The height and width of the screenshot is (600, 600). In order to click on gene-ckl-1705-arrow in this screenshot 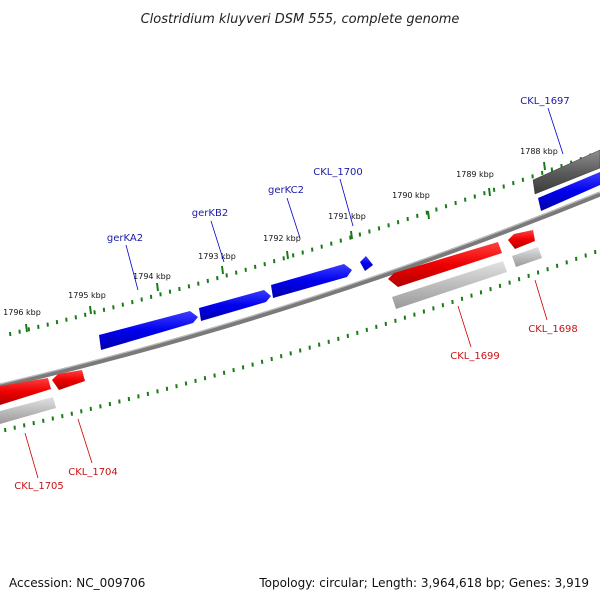, I will do `click(25, 391)`.